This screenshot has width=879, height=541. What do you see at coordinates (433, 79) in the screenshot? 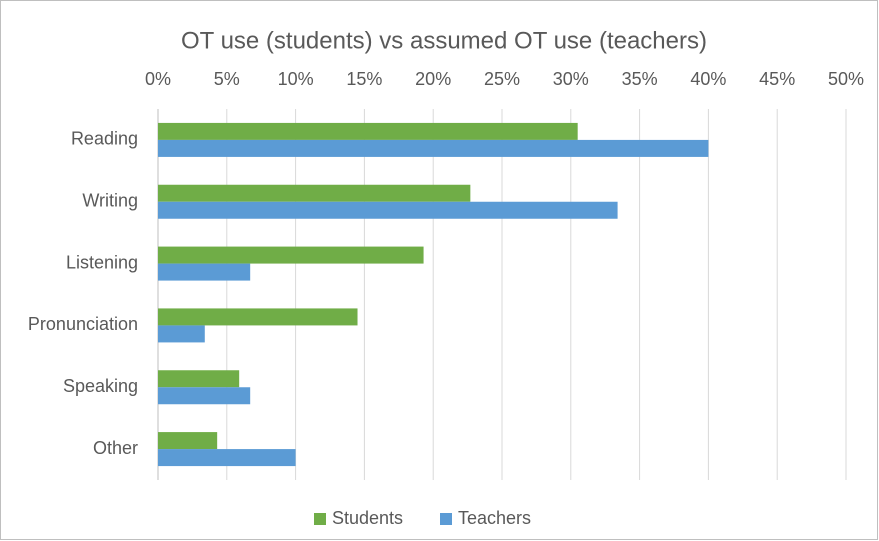
I see `x-tick-label: 20%` at bounding box center [433, 79].